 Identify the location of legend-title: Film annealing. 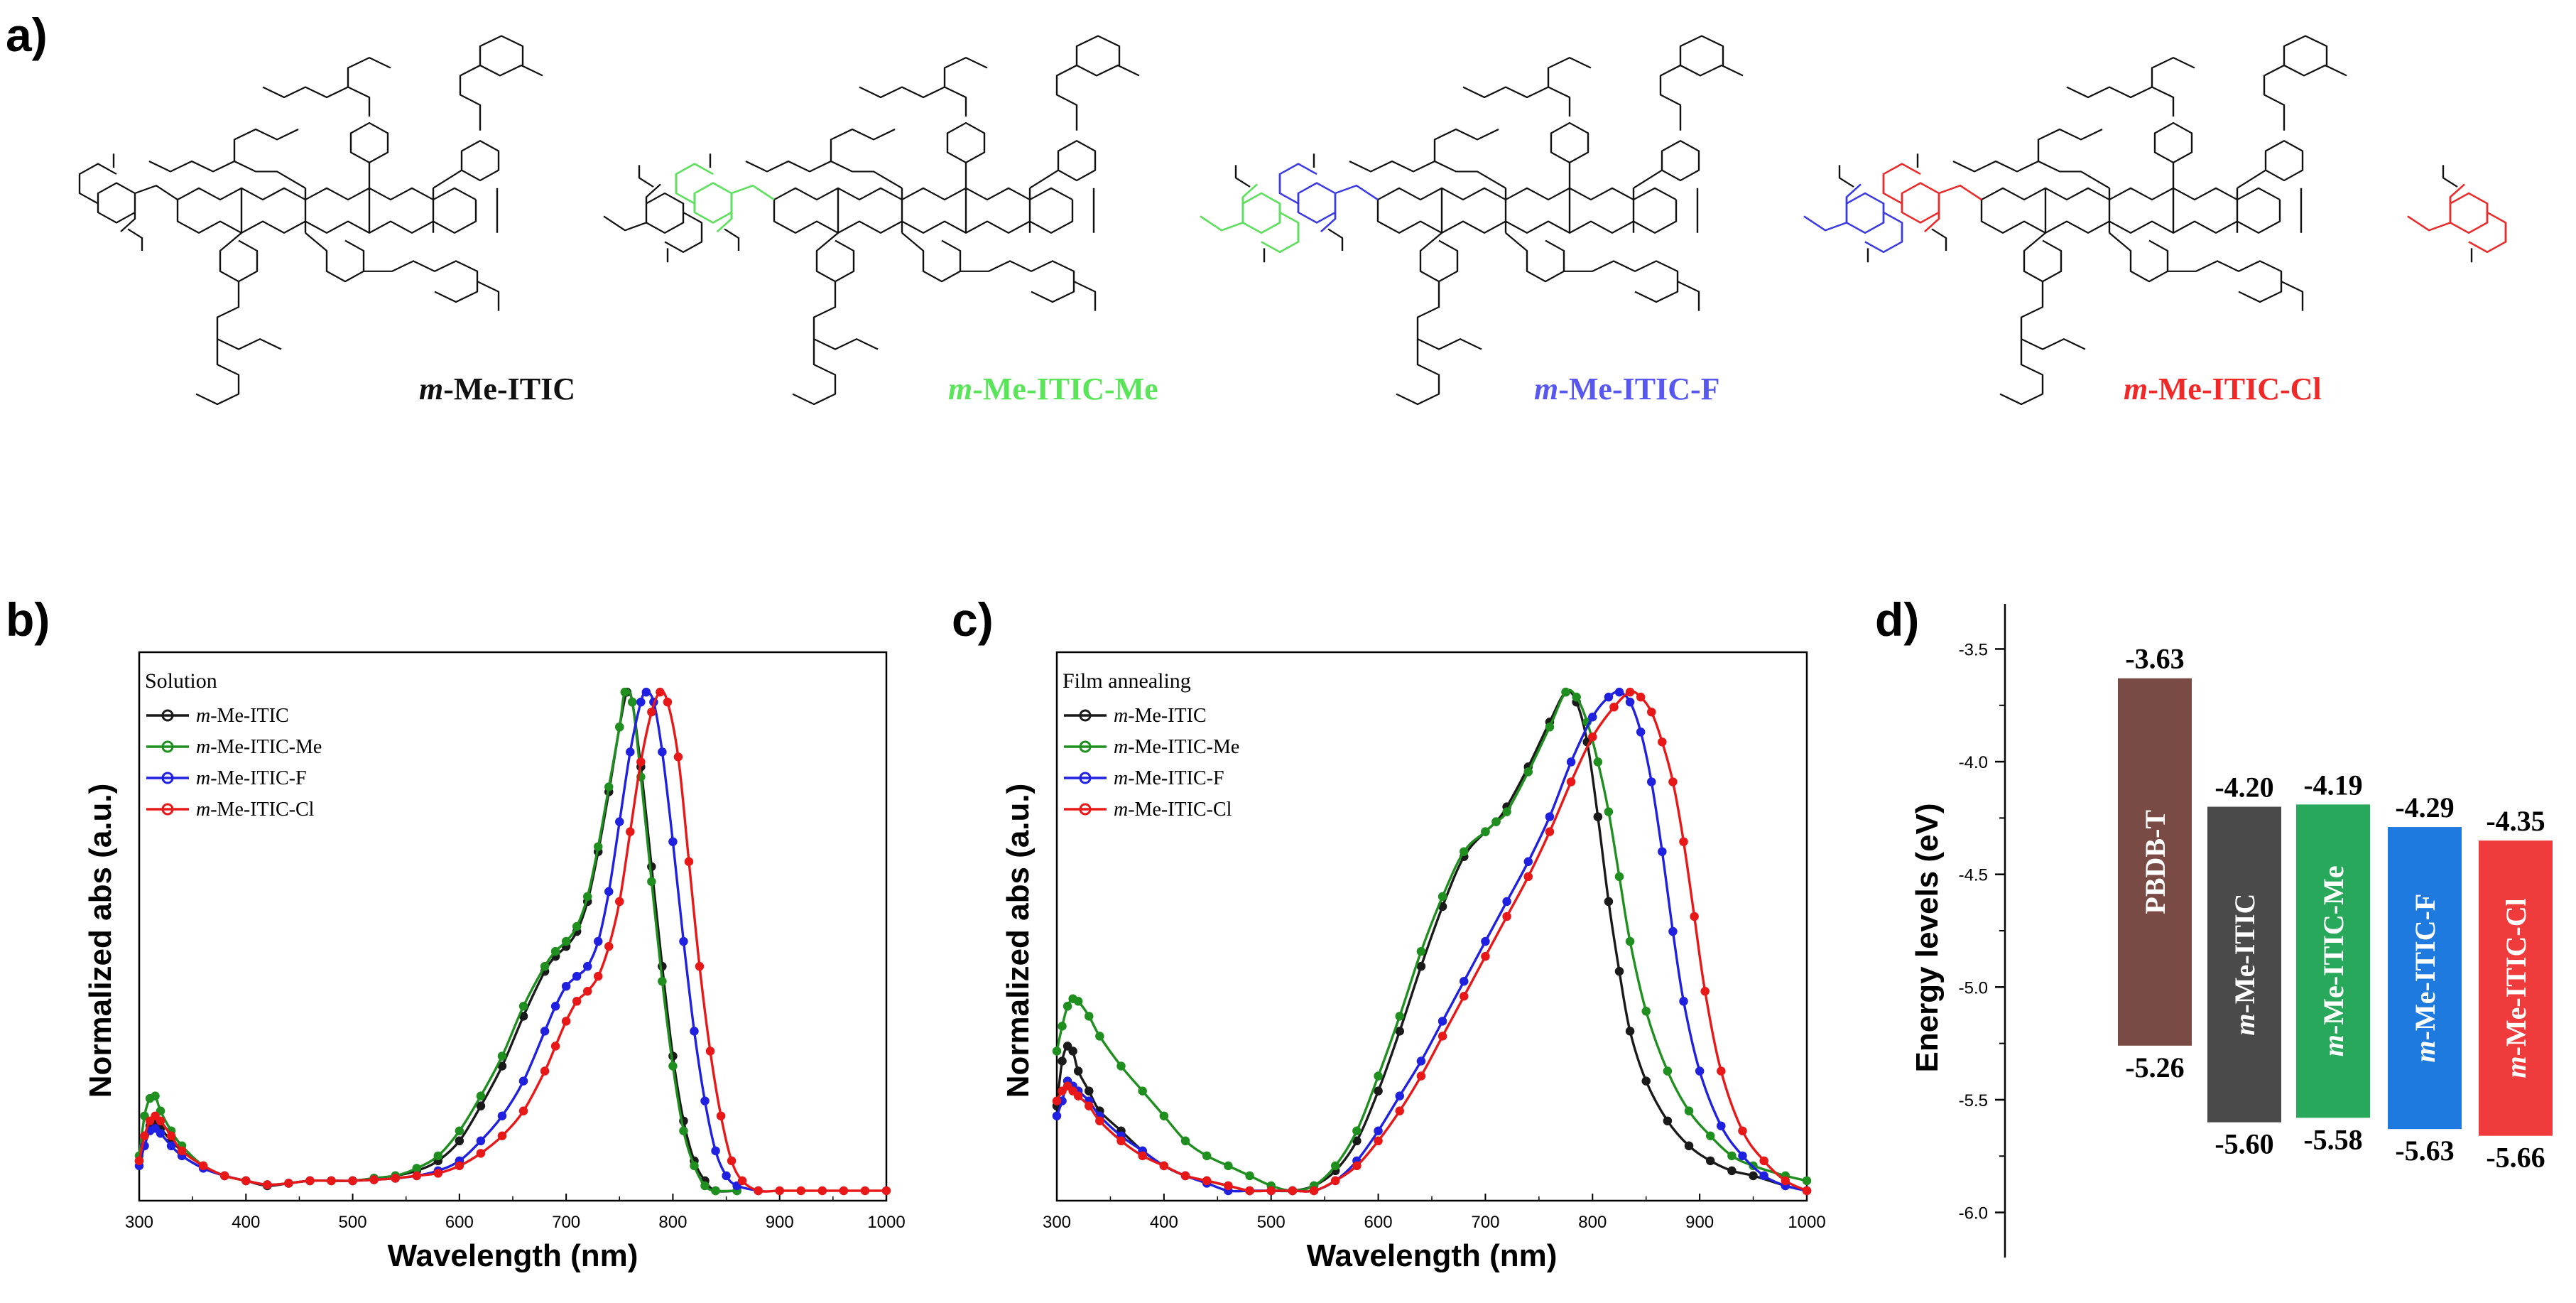
(1127, 681).